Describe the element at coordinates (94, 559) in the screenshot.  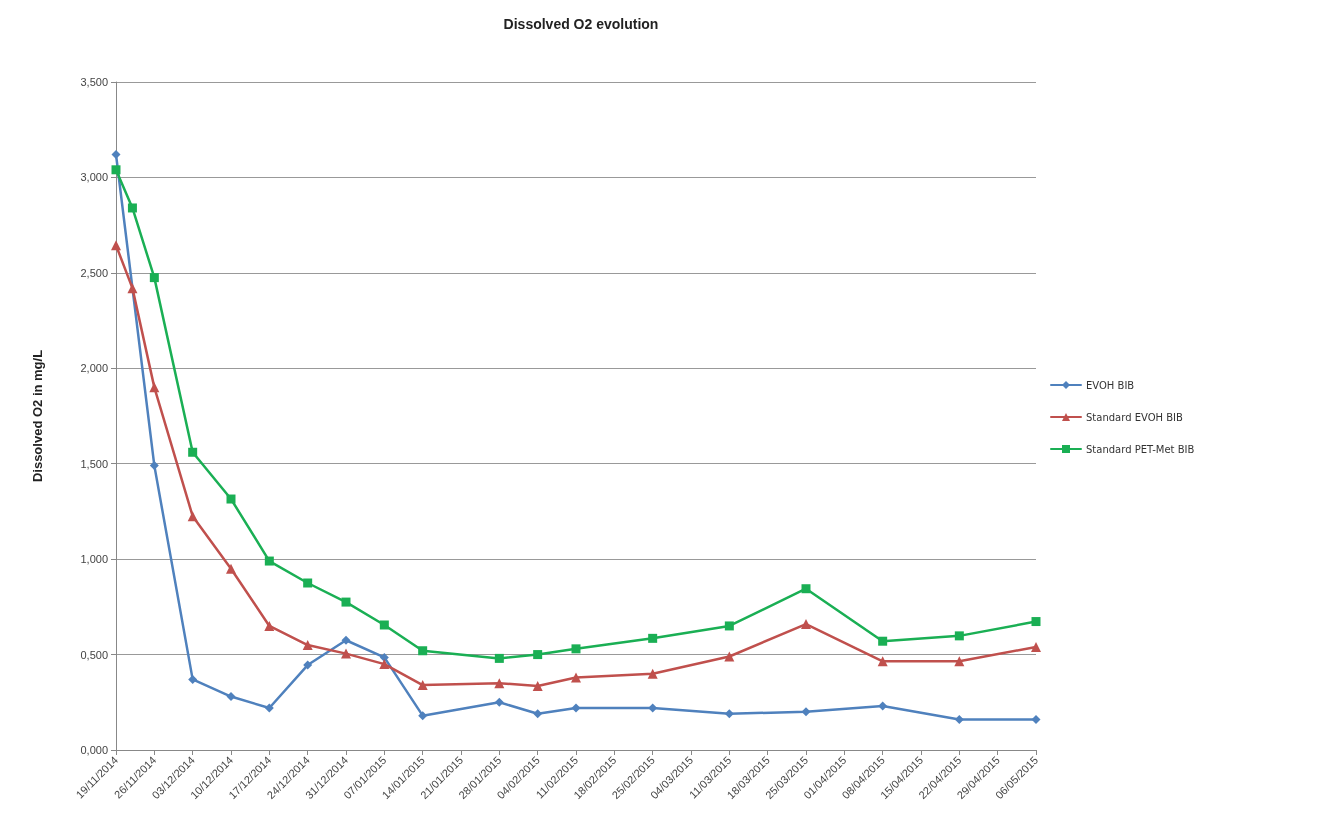
I see `y-tick-label: 1,000` at that location.